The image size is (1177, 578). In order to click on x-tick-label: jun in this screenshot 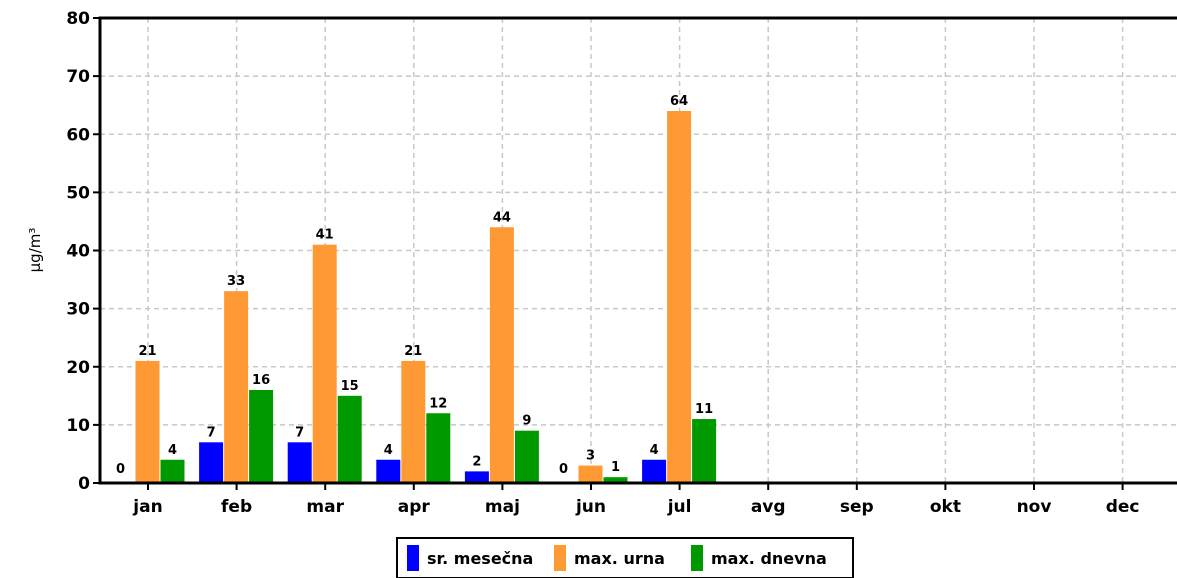, I will do `click(590, 507)`.